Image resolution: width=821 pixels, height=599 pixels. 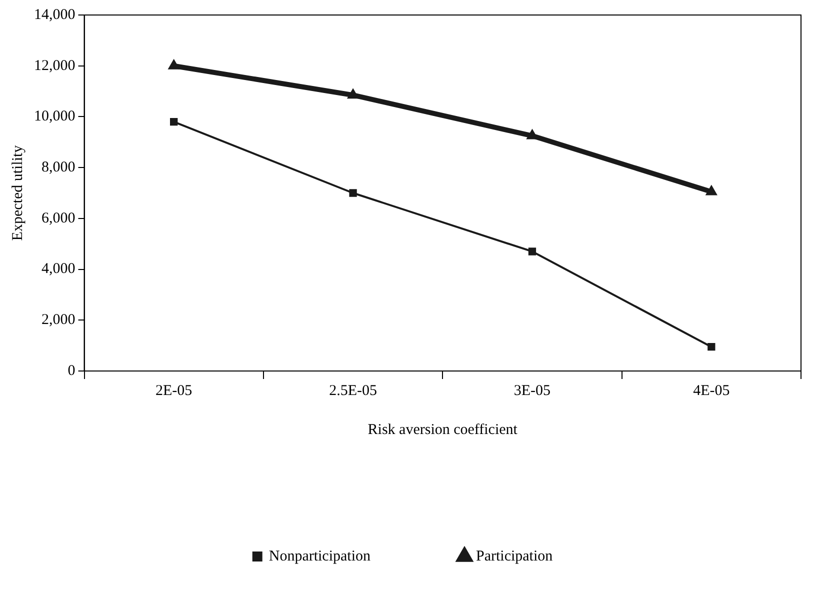 What do you see at coordinates (59, 168) in the screenshot?
I see `y-tick-label: 8,000` at bounding box center [59, 168].